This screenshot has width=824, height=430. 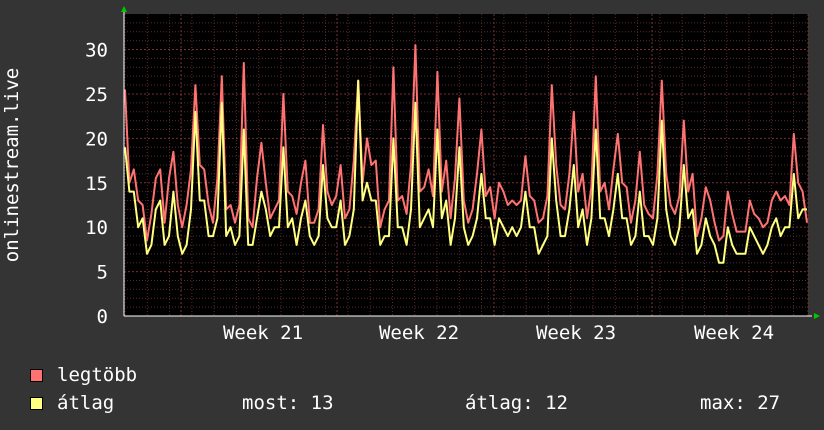 What do you see at coordinates (86, 403) in the screenshot?
I see `legend-label-atlag: átlag` at bounding box center [86, 403].